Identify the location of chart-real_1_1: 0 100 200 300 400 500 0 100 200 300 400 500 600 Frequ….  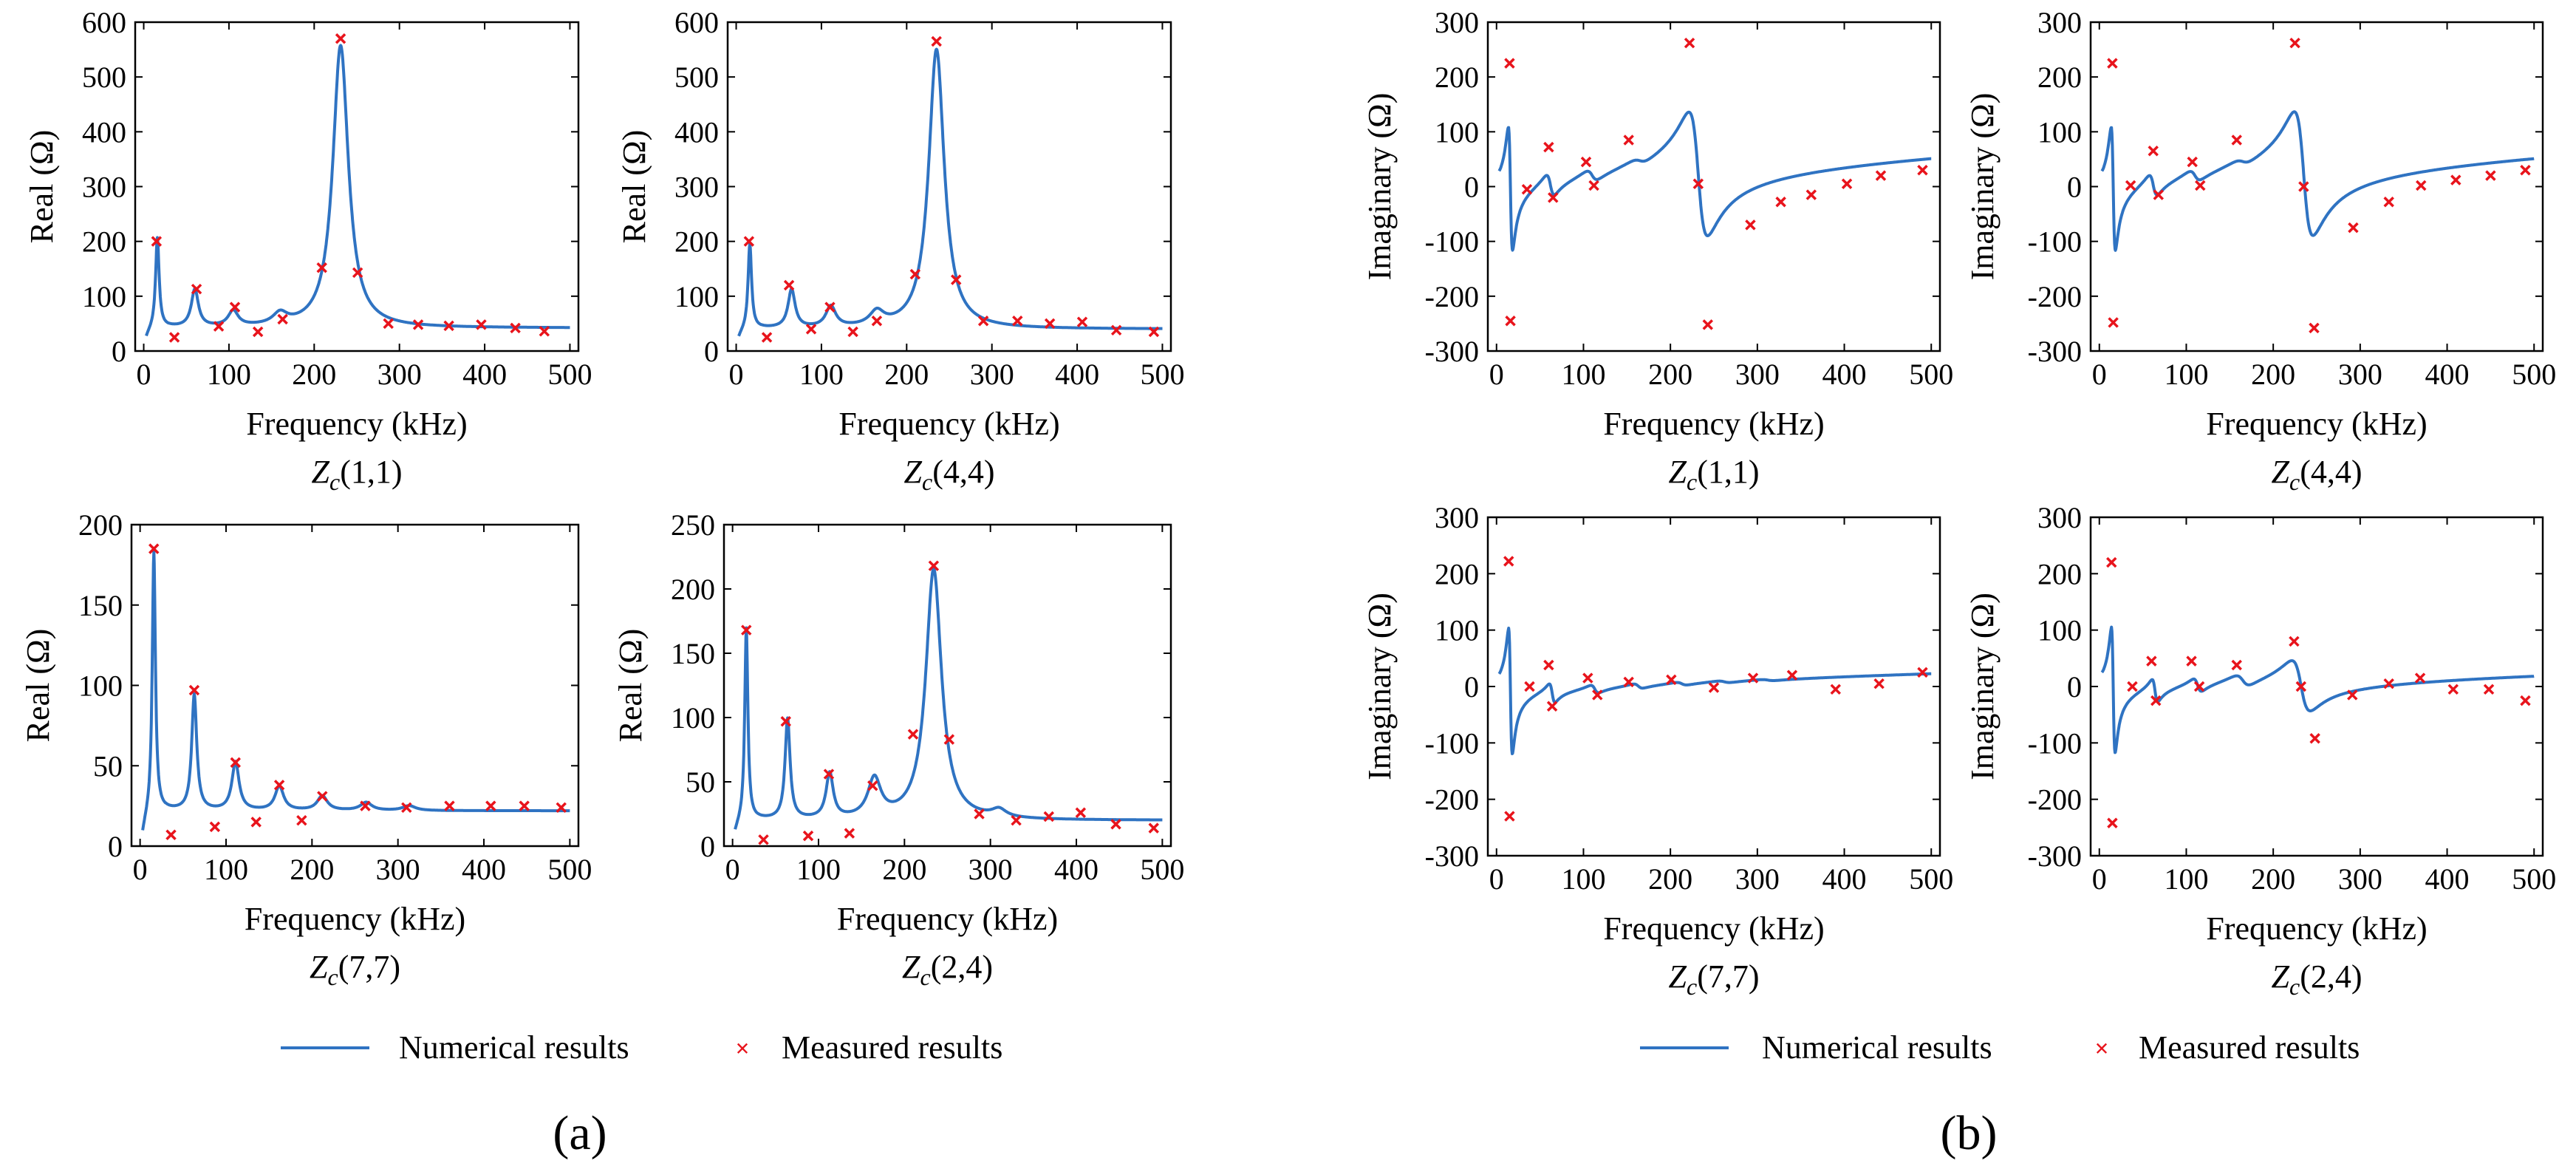
(308, 250).